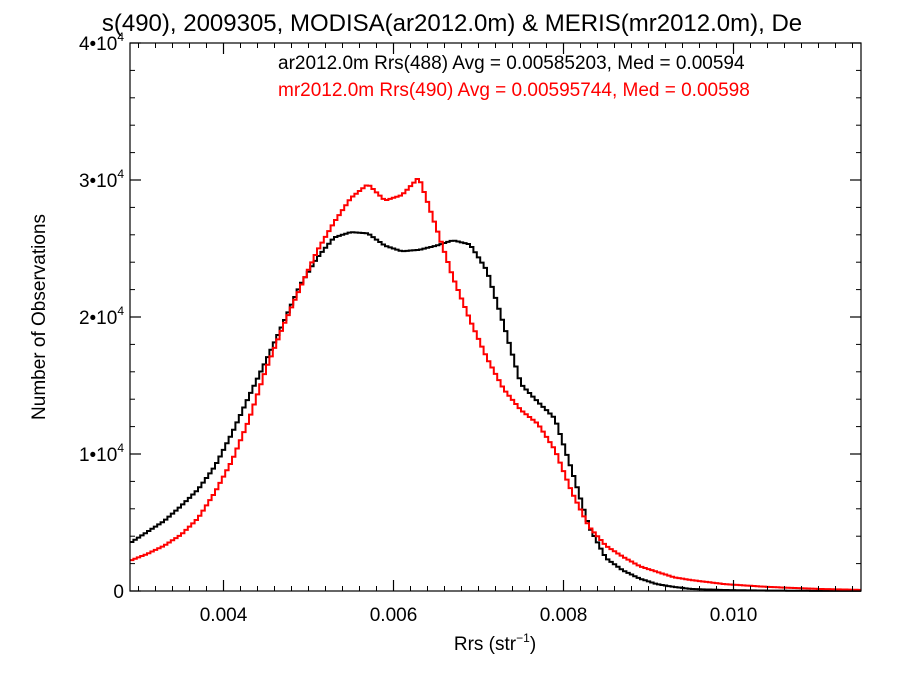 This screenshot has height=675, width=900. I want to click on x-axis-label-text: Rrs (str, so click(485, 644).